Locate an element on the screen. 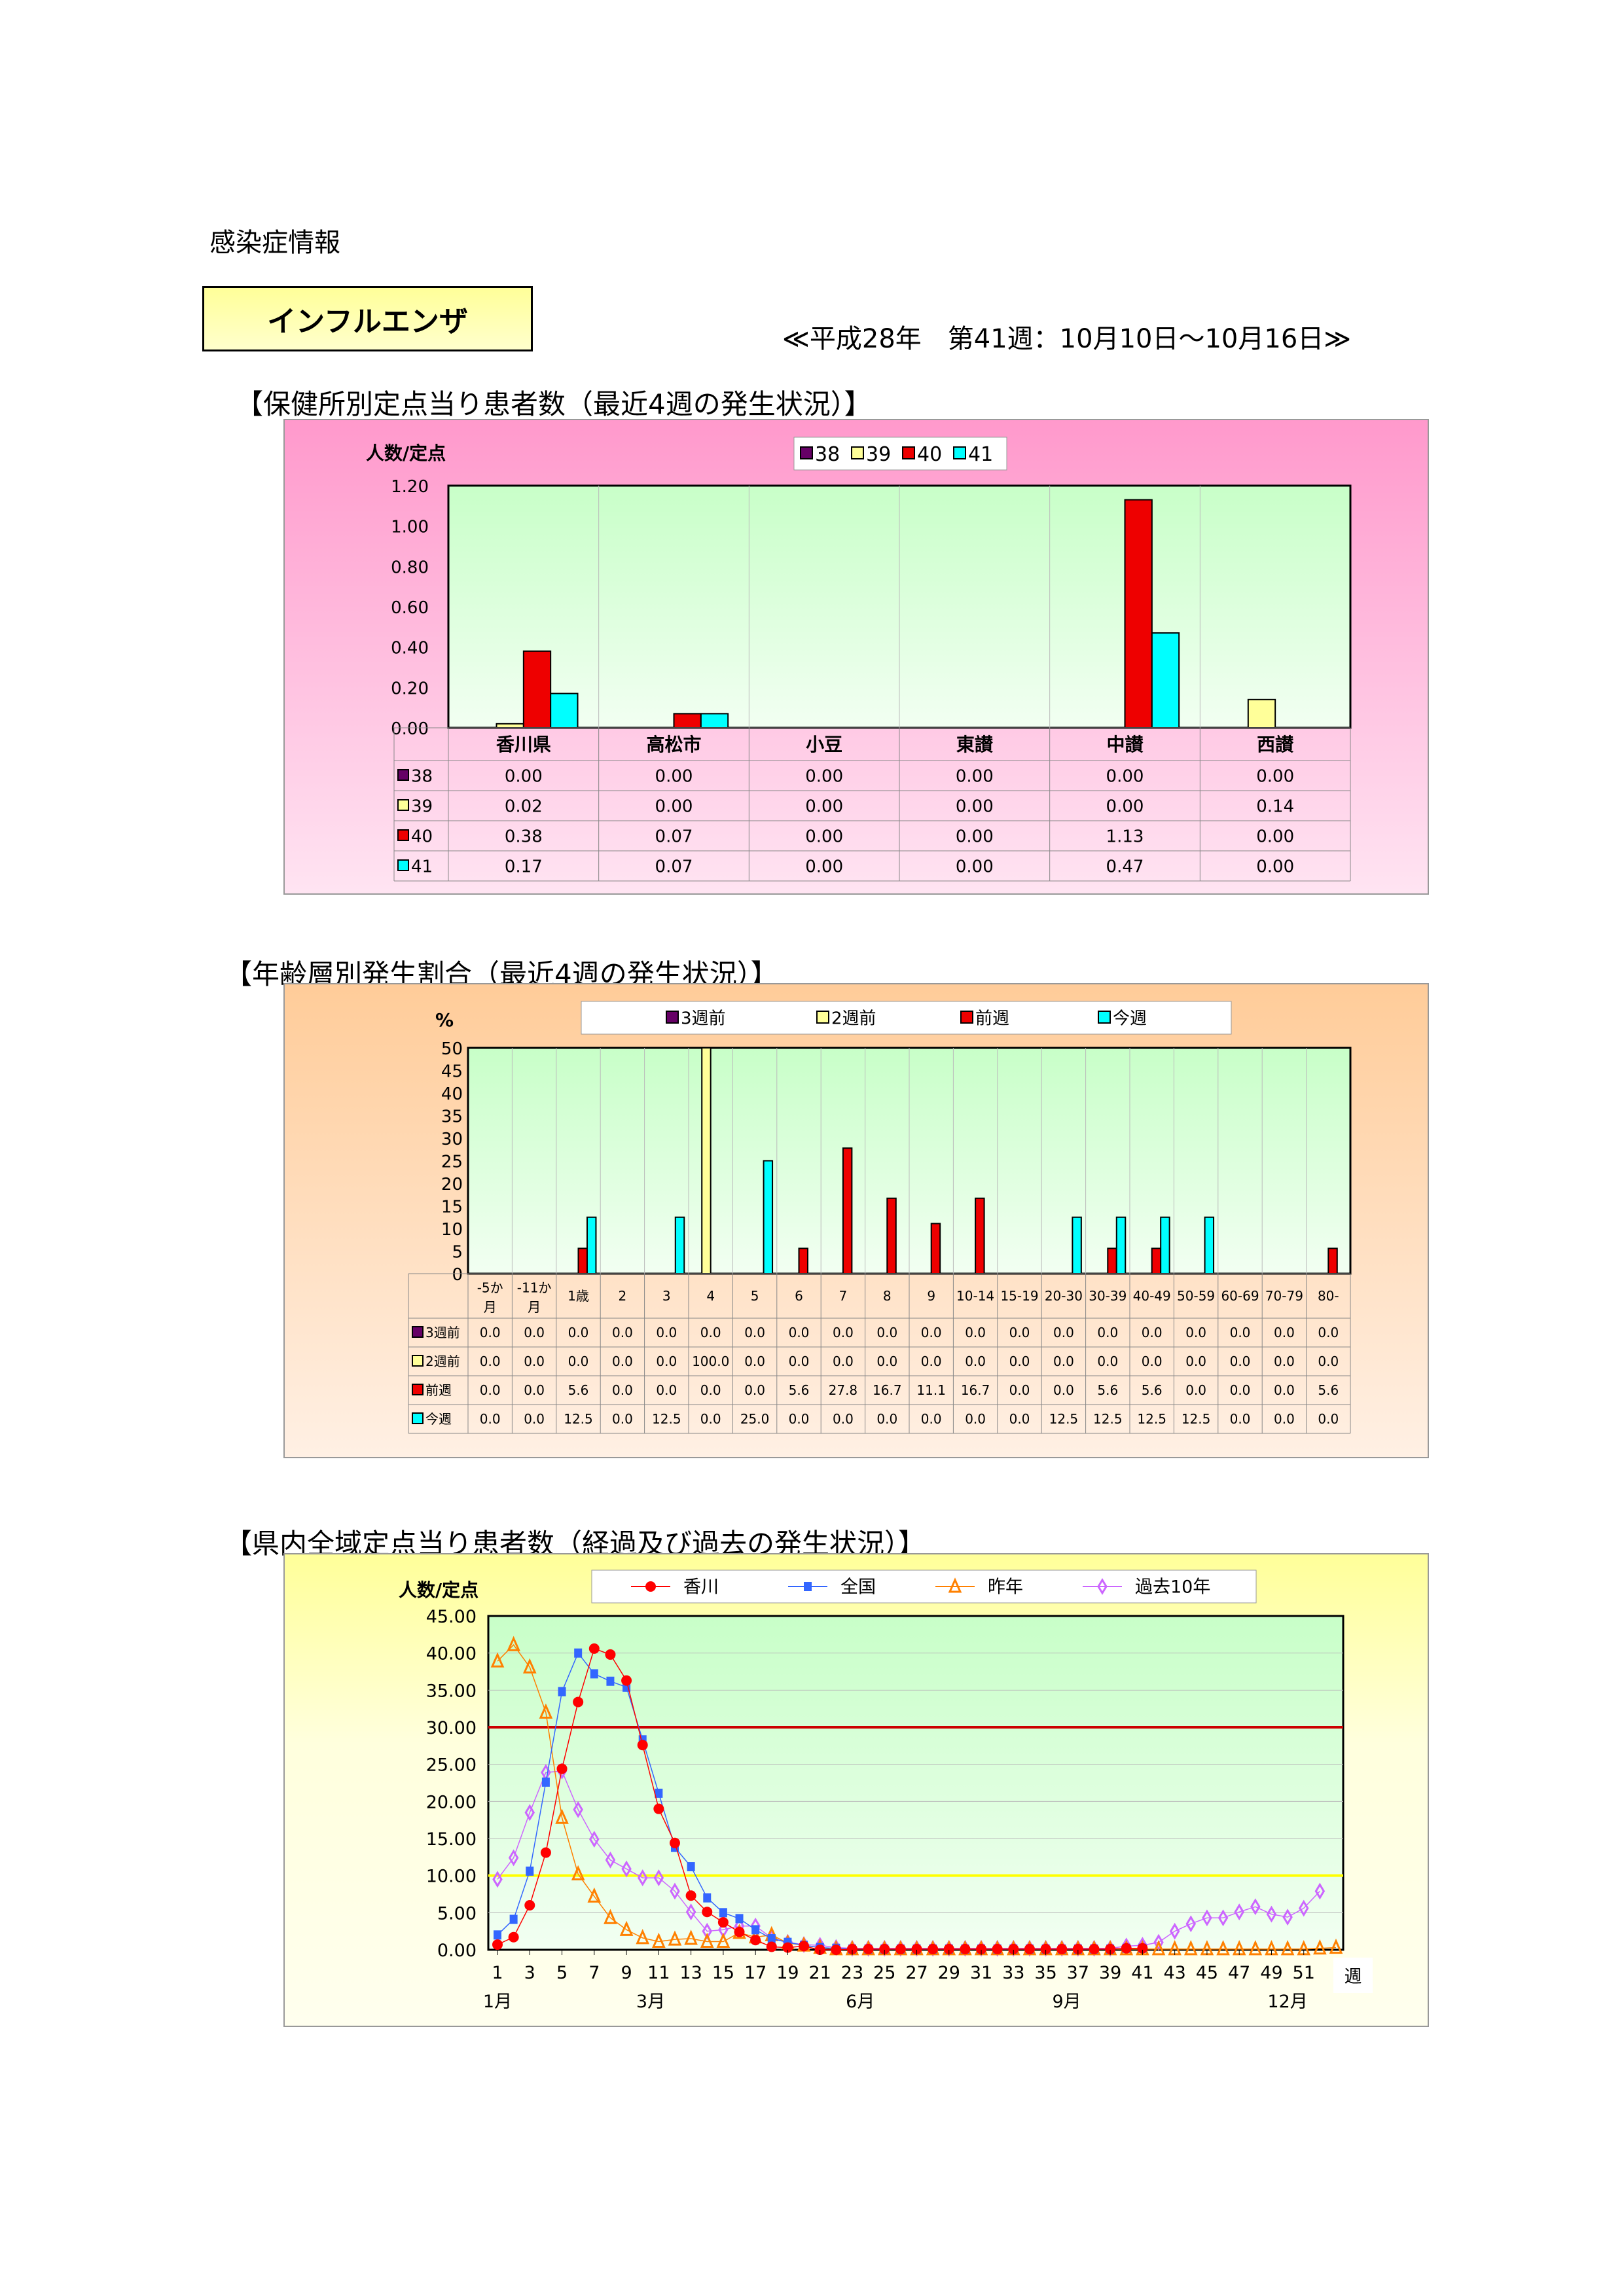 The height and width of the screenshot is (2296, 1624). point-香川-week4 is located at coordinates (545, 1852).